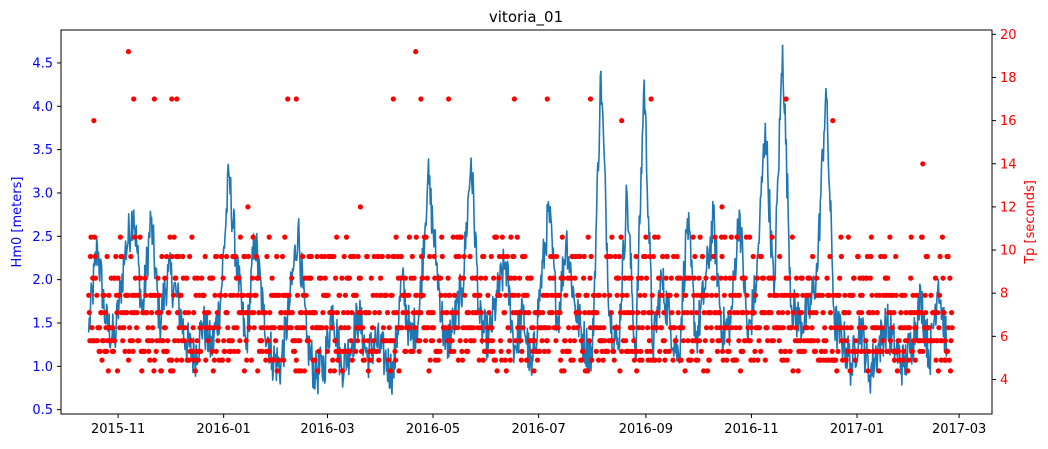  I want to click on right-y-tick-label: 18, so click(1008, 78).